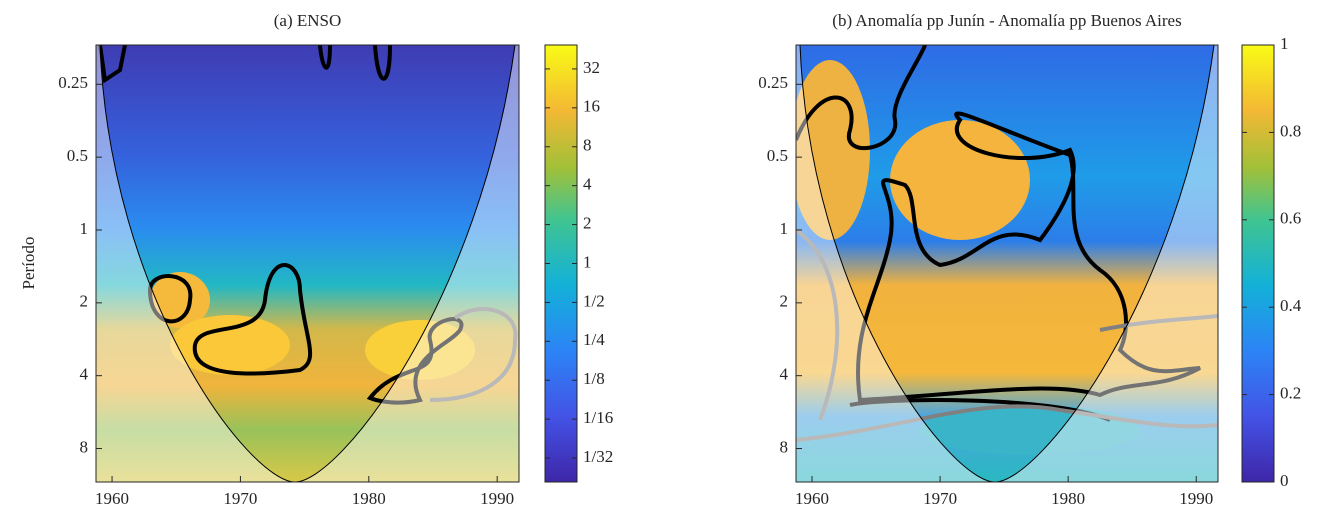 This screenshot has height=515, width=1327. What do you see at coordinates (1291, 305) in the screenshot?
I see `colorbar-tick-label: 0.4` at bounding box center [1291, 305].